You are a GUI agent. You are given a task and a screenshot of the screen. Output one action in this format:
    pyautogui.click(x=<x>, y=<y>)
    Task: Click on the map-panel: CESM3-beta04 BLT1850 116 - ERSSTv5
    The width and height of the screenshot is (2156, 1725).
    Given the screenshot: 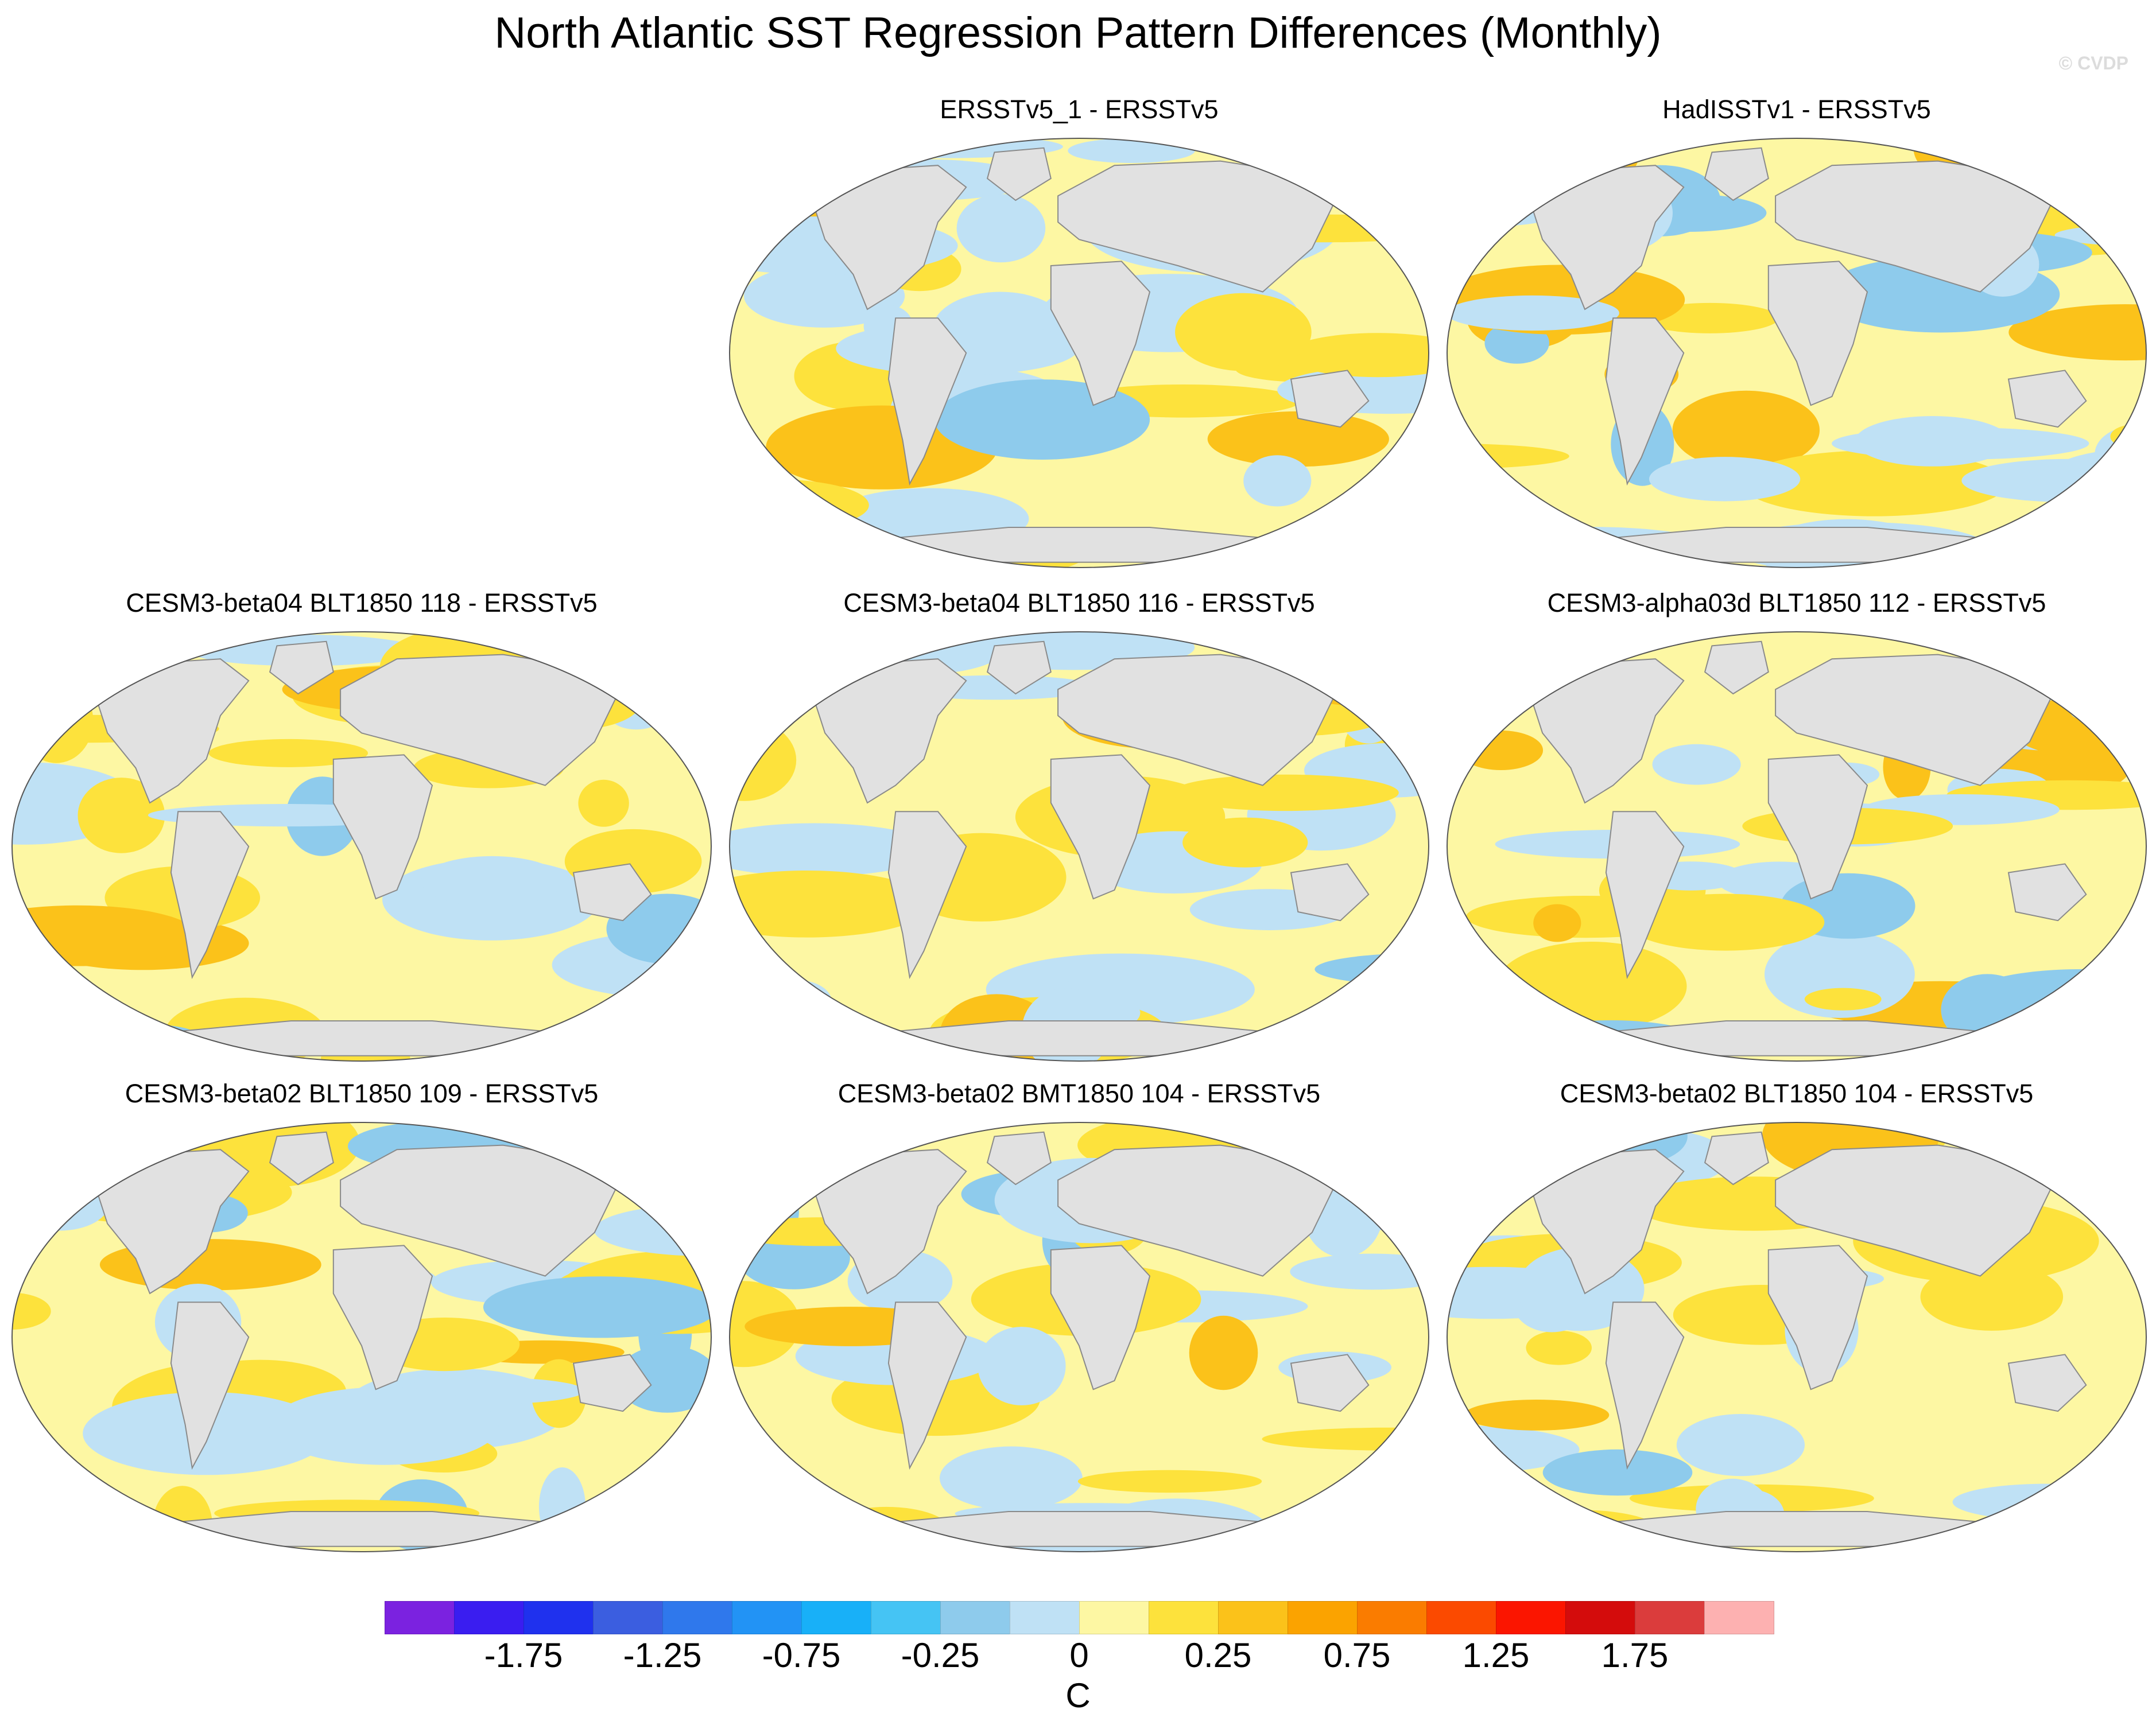 What is the action you would take?
    pyautogui.click(x=1079, y=829)
    